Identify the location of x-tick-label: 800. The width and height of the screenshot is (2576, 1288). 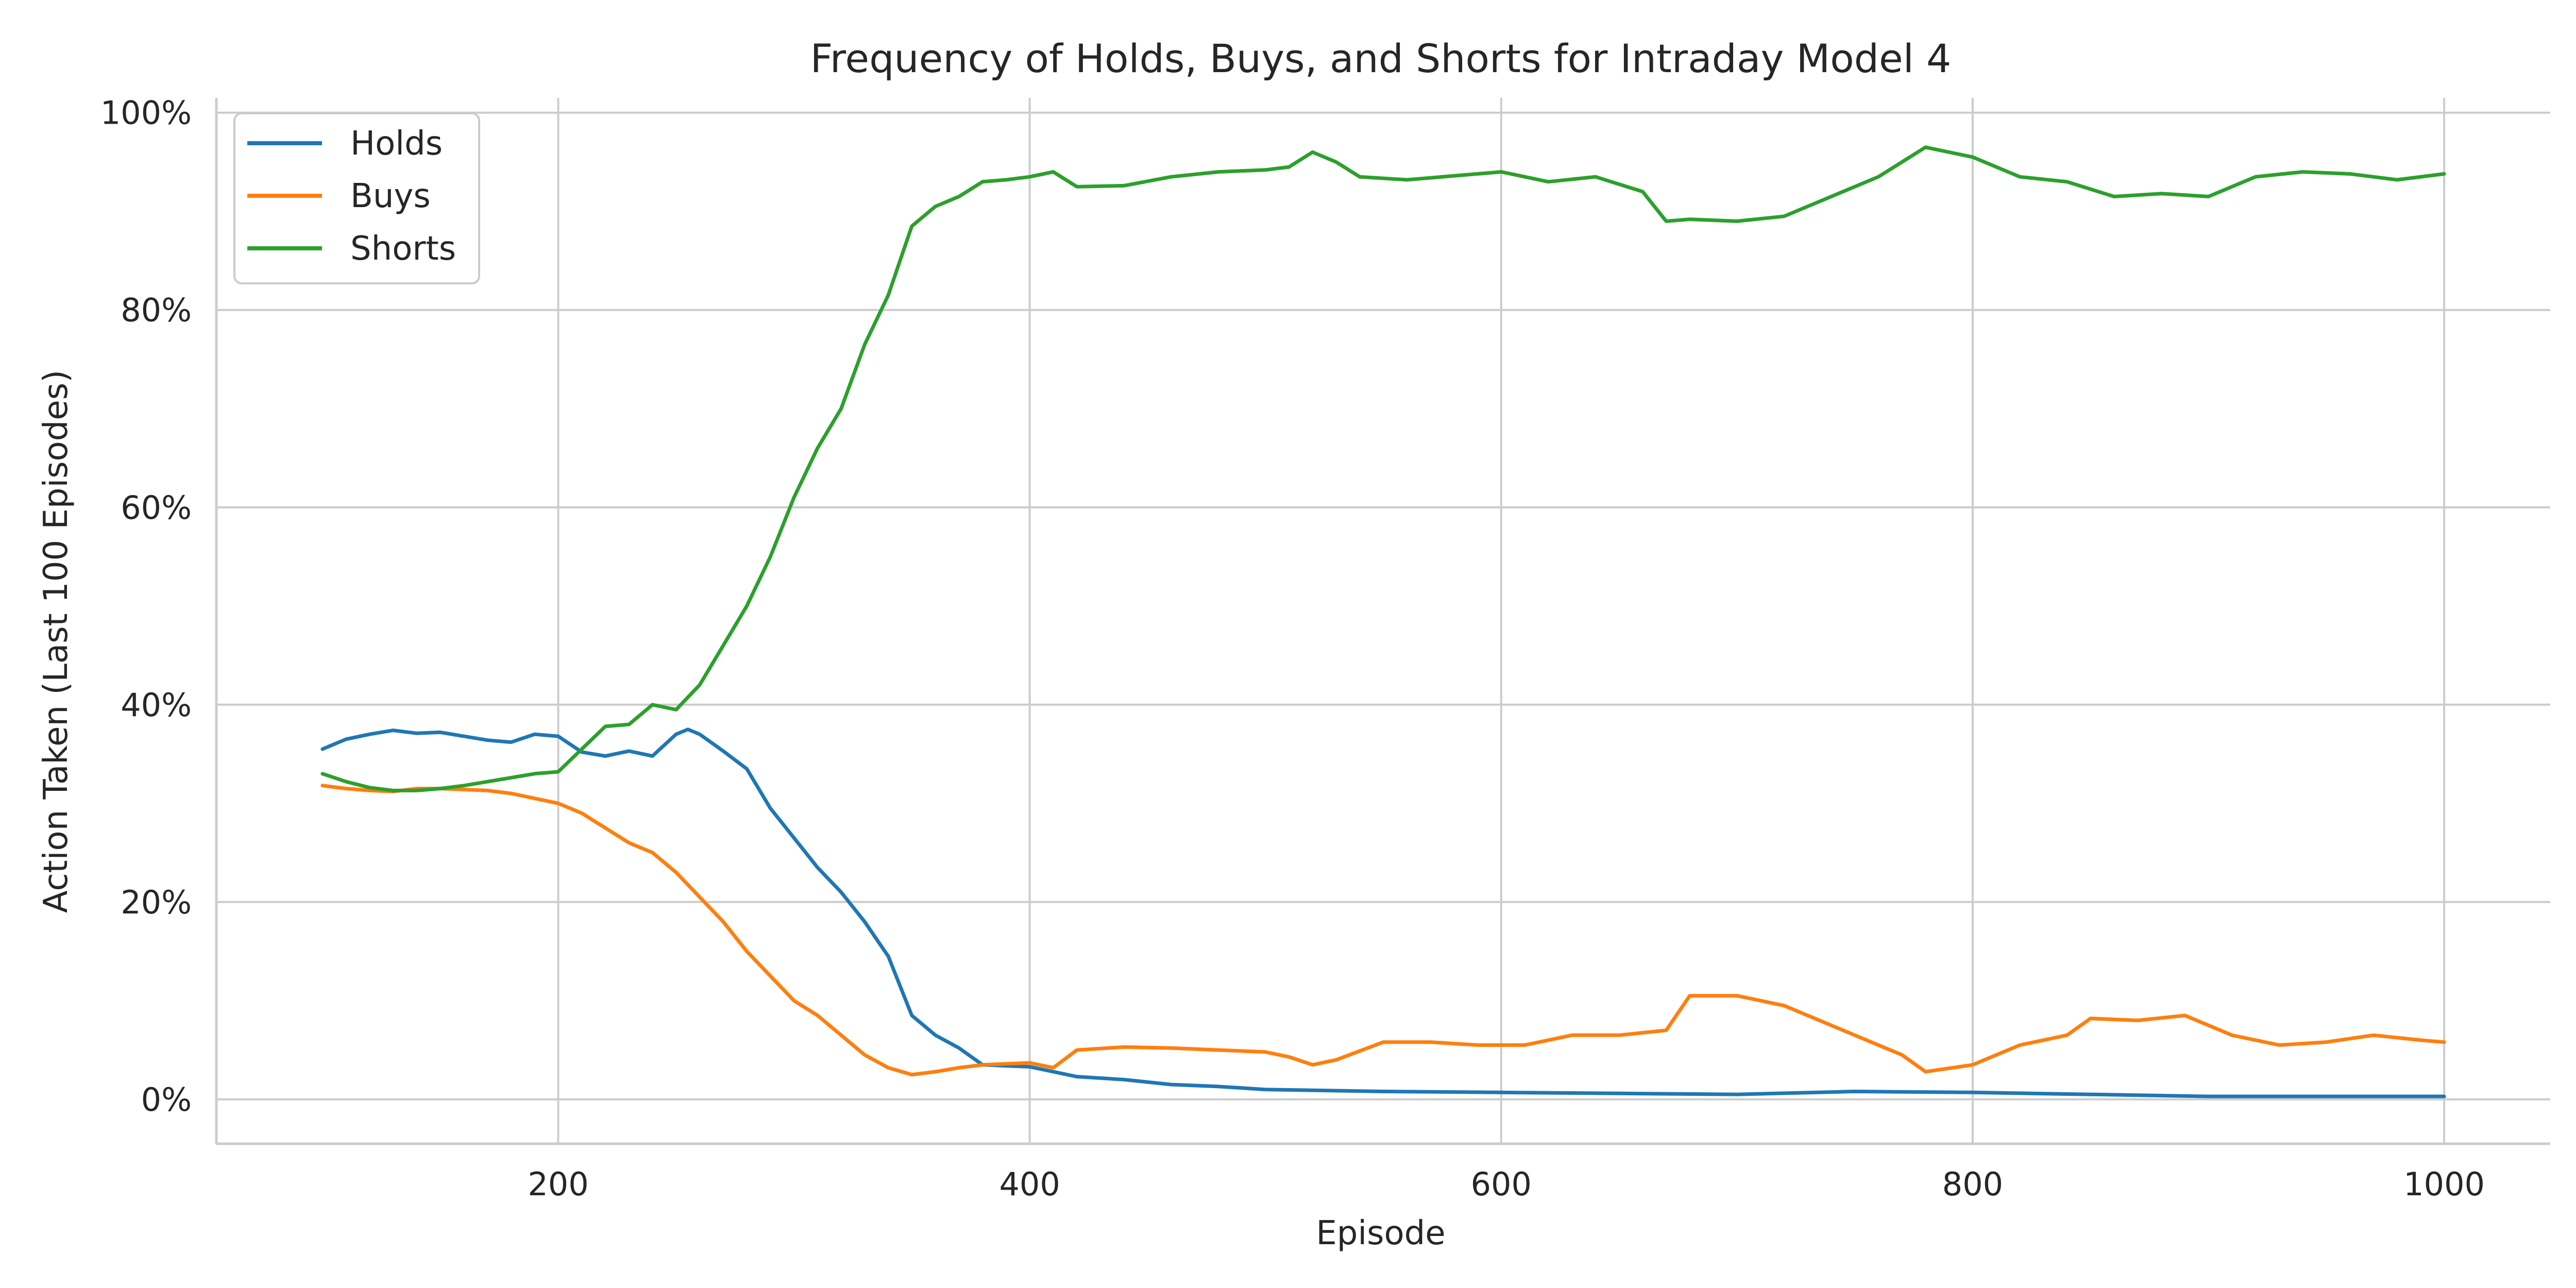
(1972, 1184).